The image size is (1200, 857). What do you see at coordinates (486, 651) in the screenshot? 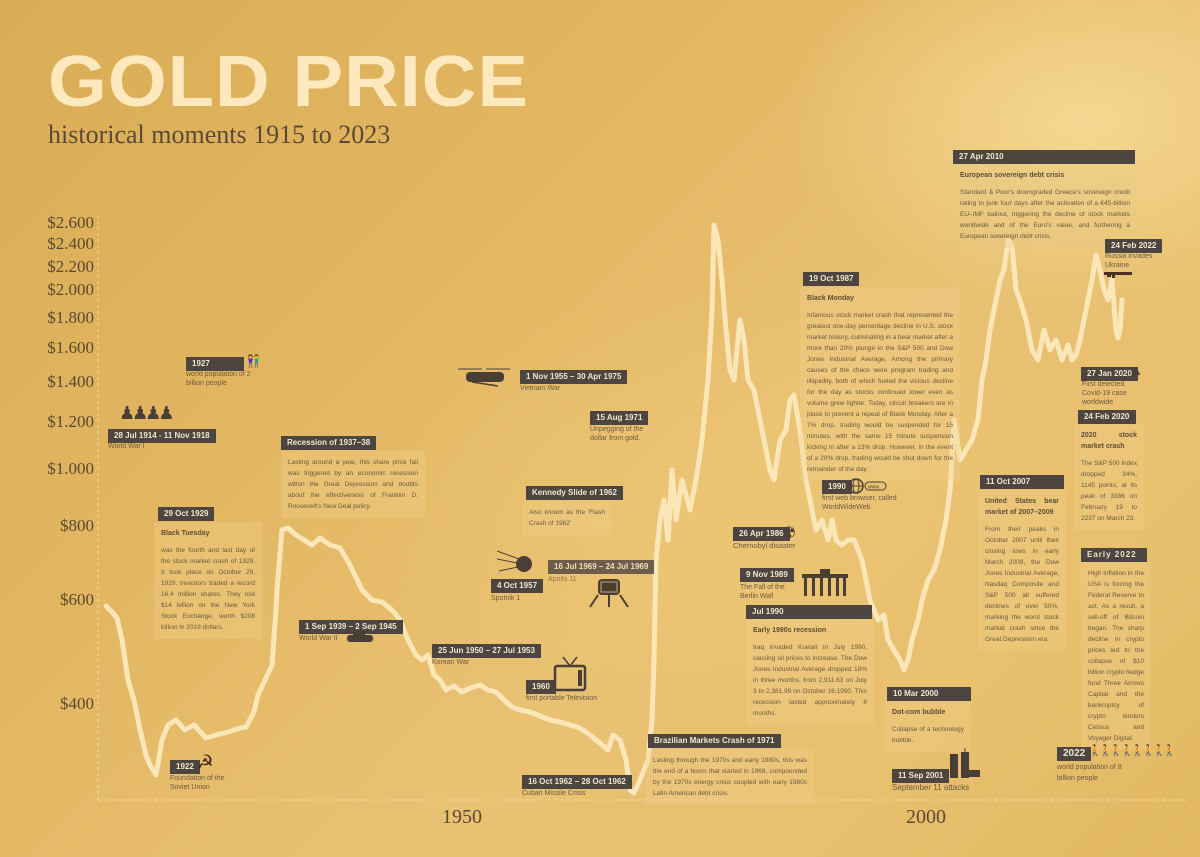
I see `event-korea-date: 25 Jun 1950 – 27 Jul 1953` at bounding box center [486, 651].